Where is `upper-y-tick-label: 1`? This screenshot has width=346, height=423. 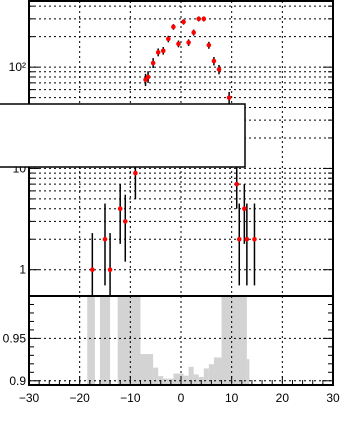
upper-y-tick-label: 1 is located at coordinates (22, 270).